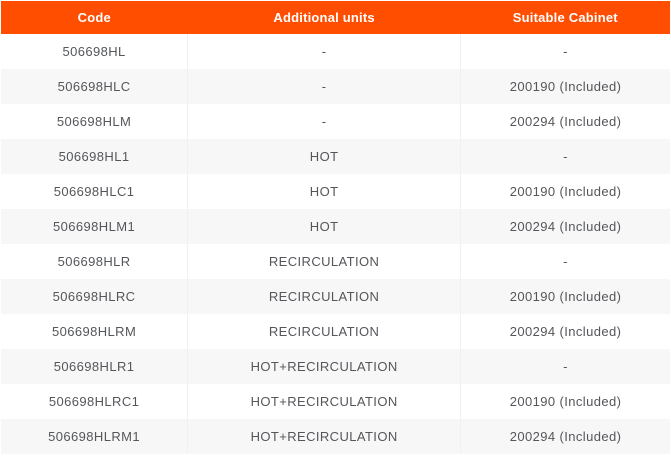  Describe the element at coordinates (94, 191) in the screenshot. I see `cell-code: 506698HLC1` at that location.